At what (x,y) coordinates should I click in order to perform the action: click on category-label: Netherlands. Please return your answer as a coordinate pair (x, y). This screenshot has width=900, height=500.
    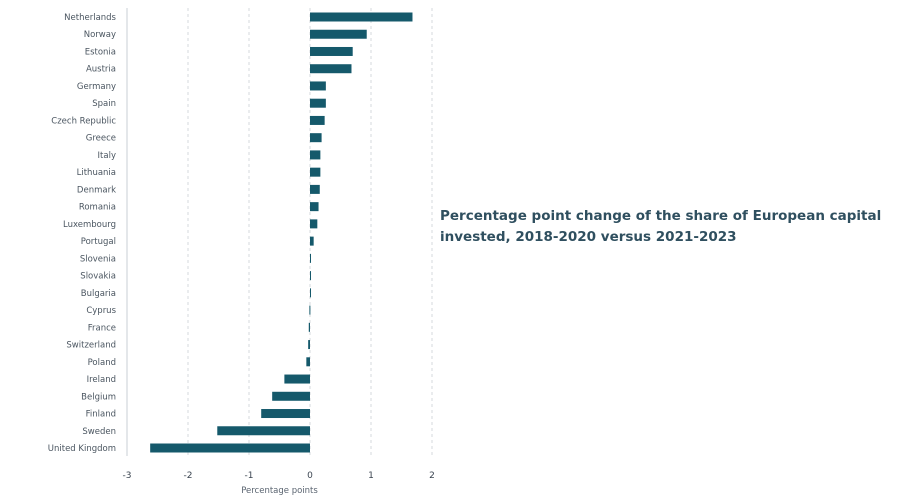
    Looking at the image, I should click on (90, 18).